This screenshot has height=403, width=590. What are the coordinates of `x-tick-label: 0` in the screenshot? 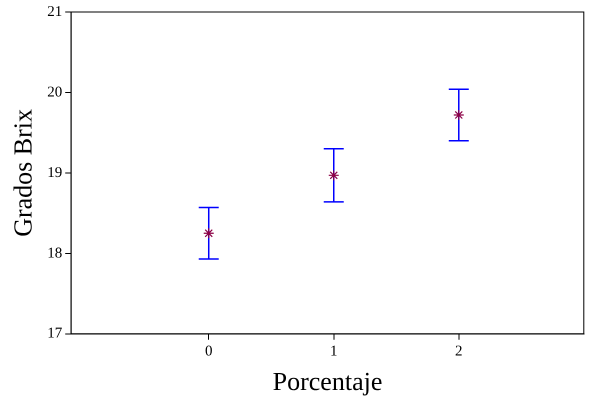 It's located at (208, 352).